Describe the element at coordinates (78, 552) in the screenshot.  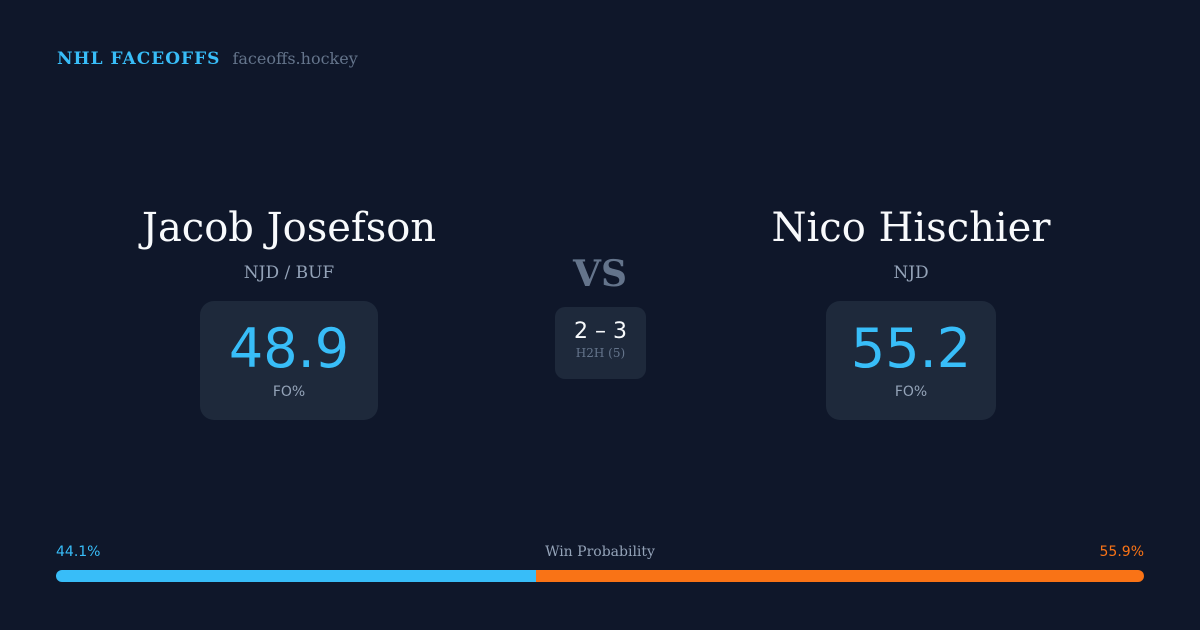
I see `win-prob-left: 44.1%` at that location.